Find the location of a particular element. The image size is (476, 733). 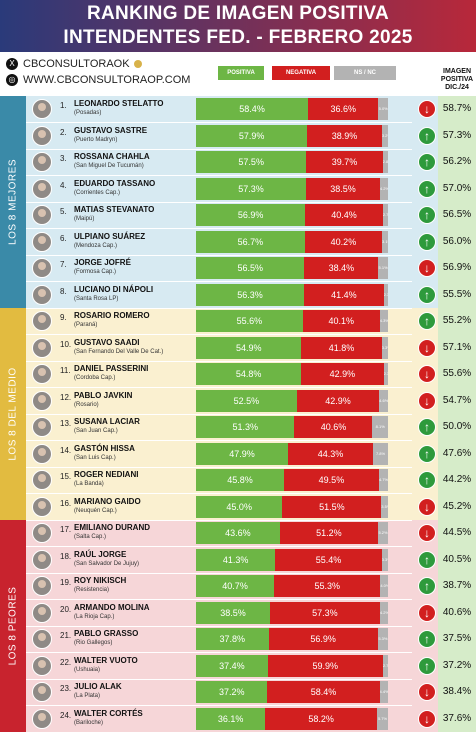

x-handle: CBCONSULTORAOK is located at coordinates (76, 64).